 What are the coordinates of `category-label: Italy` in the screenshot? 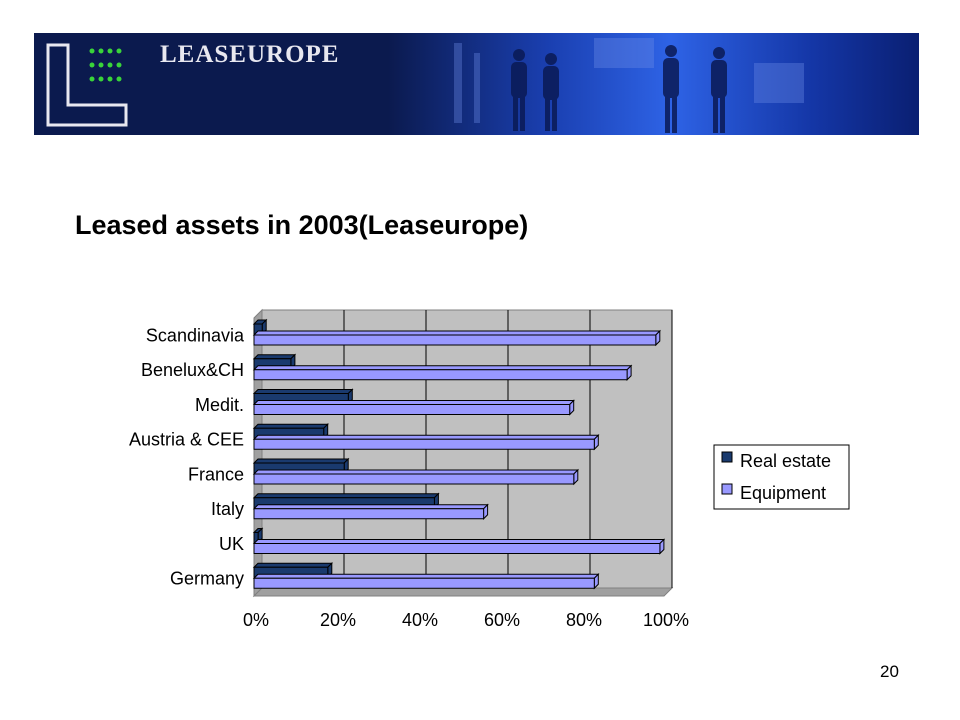 It's located at (227, 509).